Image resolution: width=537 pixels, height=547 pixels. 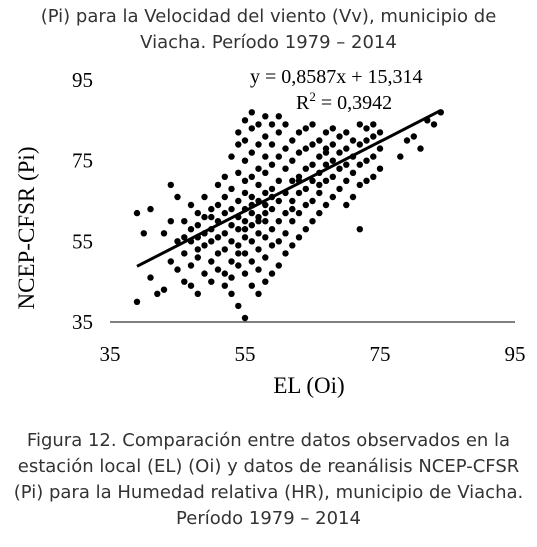 What do you see at coordinates (336, 77) in the screenshot?
I see `trendline-equation: y = 0,8587x + 15,314` at bounding box center [336, 77].